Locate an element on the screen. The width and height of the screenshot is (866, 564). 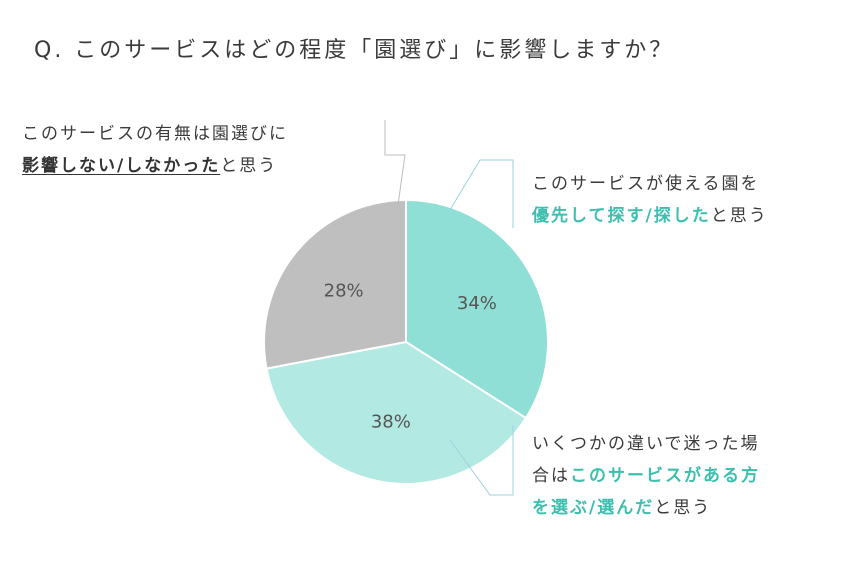
label-line: このサービスが使える園を is located at coordinates (646, 184).